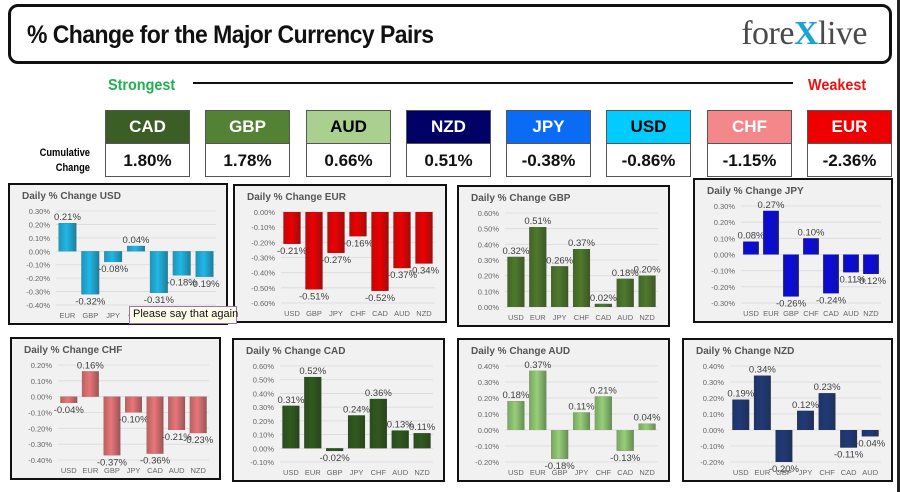 This screenshot has height=492, width=900. What do you see at coordinates (806, 33) in the screenshot?
I see `logo-x-icon: X` at bounding box center [806, 33].